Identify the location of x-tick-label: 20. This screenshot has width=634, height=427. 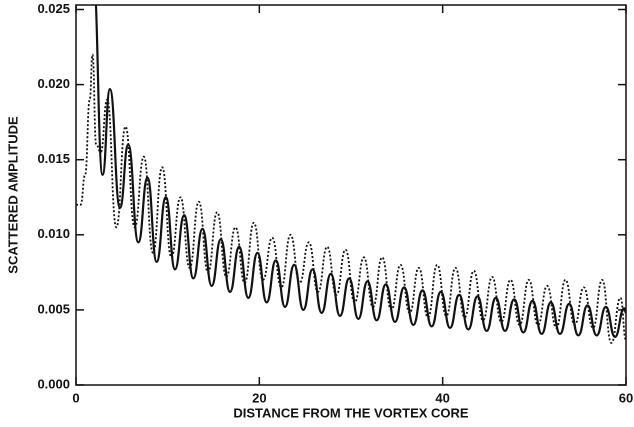
(259, 397).